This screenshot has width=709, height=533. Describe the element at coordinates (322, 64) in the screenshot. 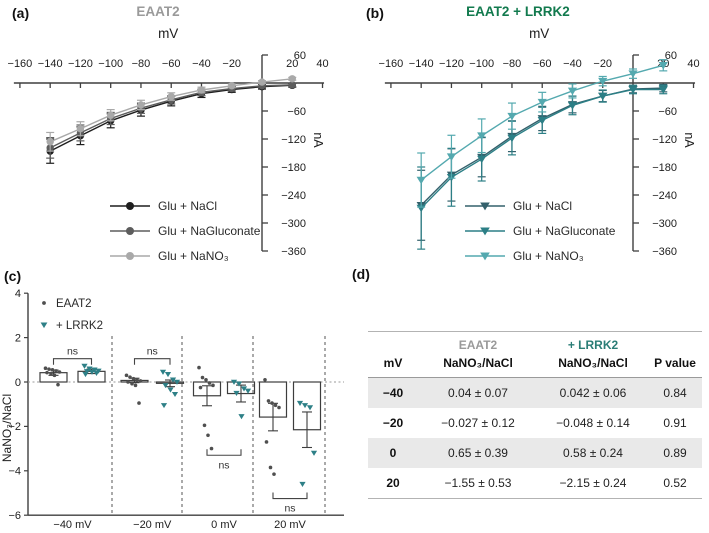

I see `x-tick-label: 40` at that location.